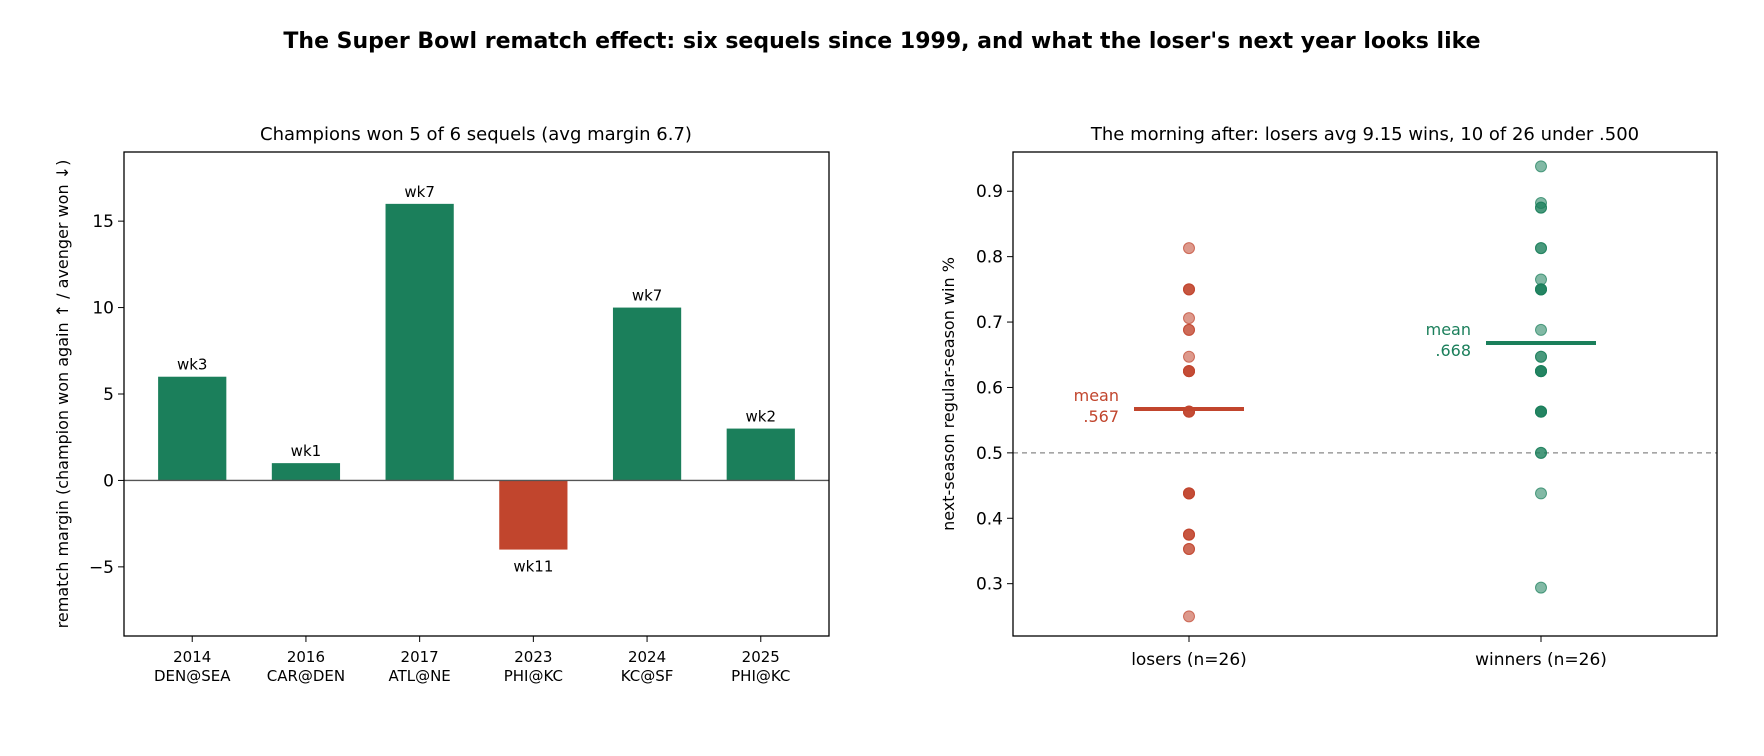 The height and width of the screenshot is (756, 1764). What do you see at coordinates (103, 222) in the screenshot?
I see `y-tick-label: 15` at bounding box center [103, 222].